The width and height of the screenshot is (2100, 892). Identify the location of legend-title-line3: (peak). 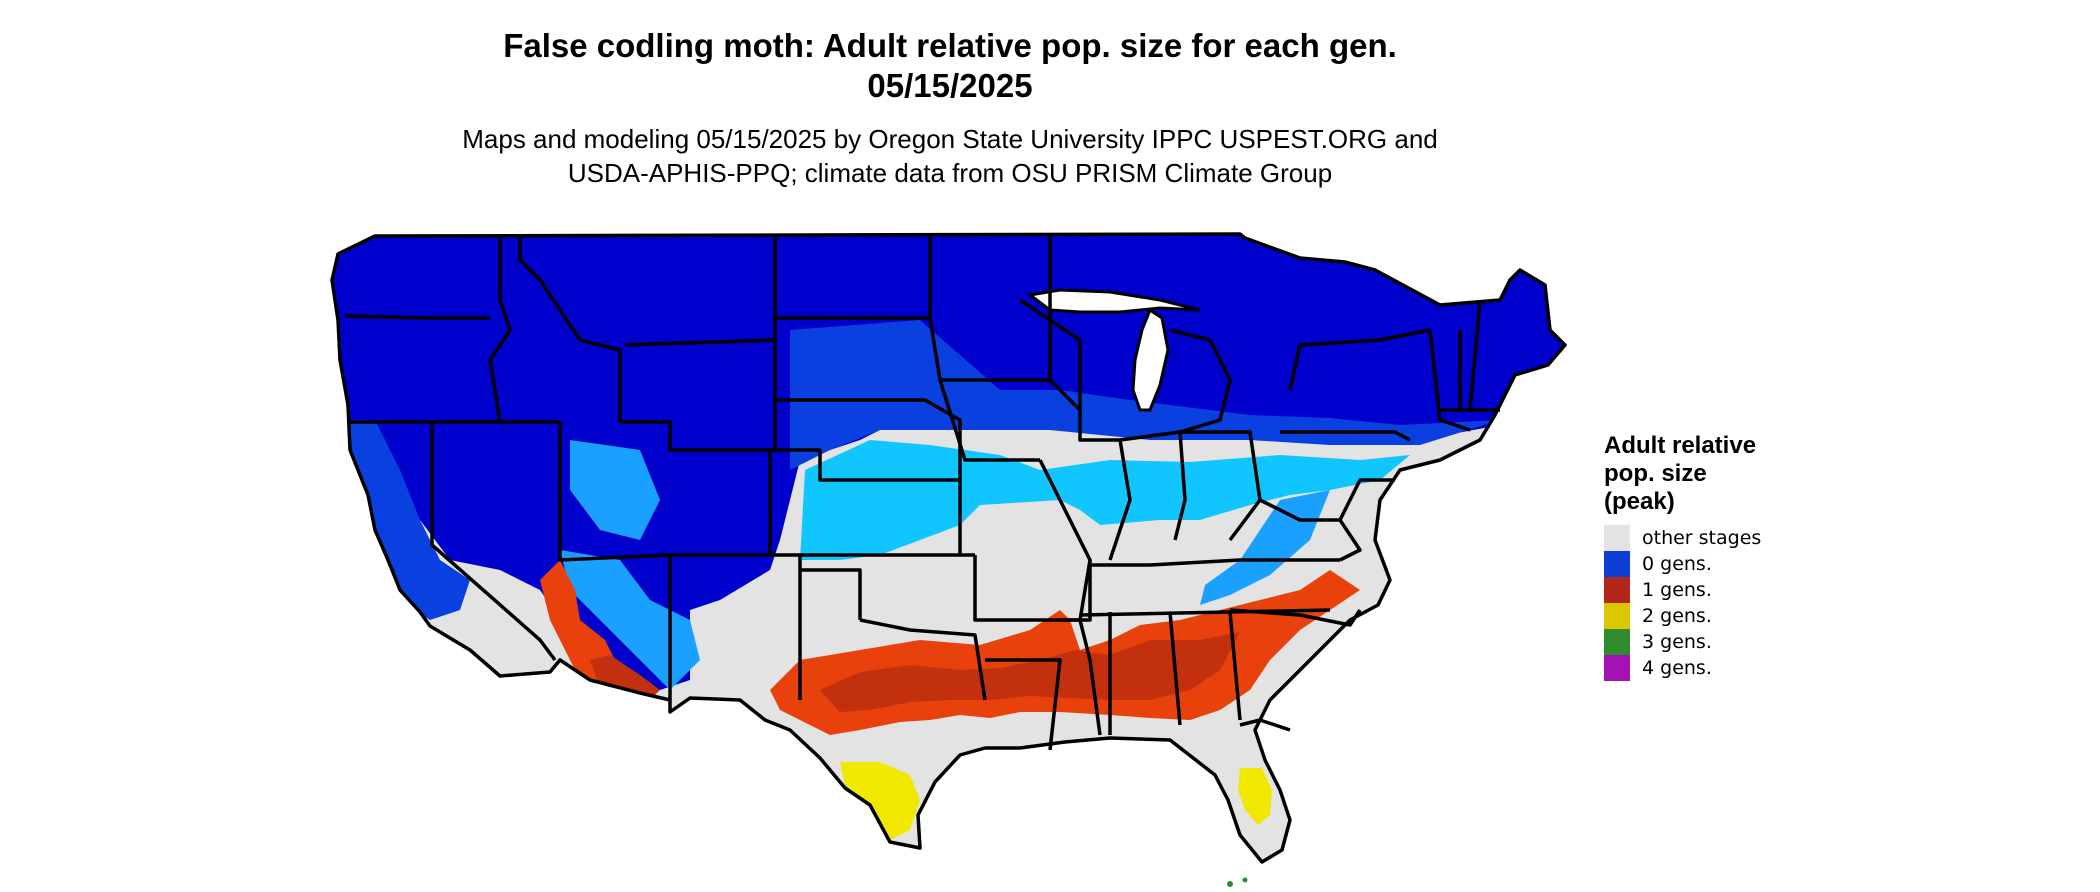
(1639, 501).